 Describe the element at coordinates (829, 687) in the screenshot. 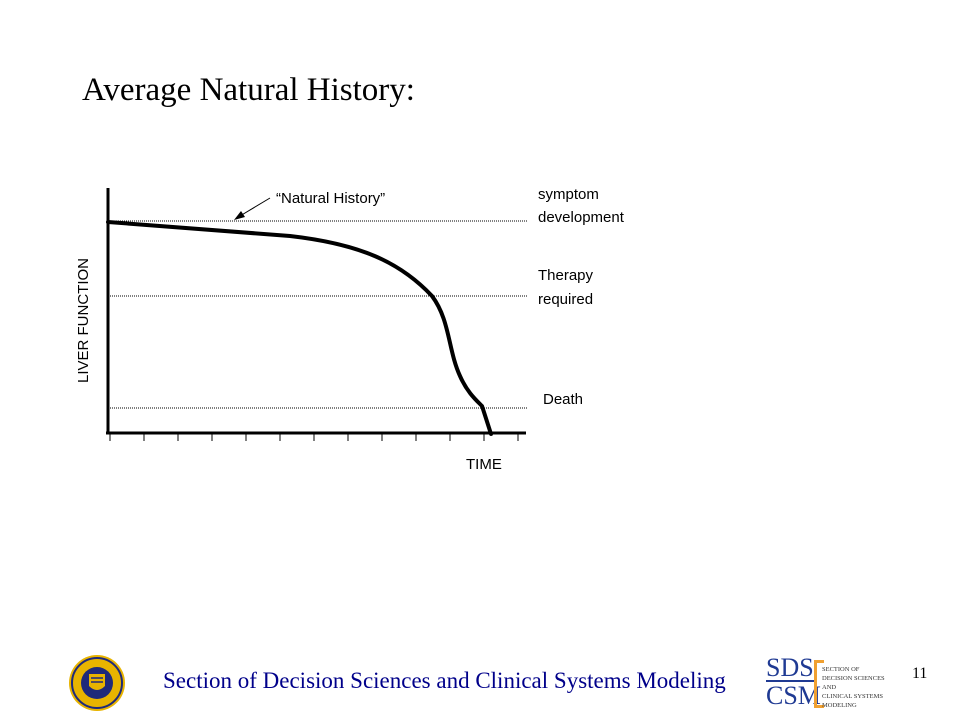

I see `logo-line-3: AND` at that location.